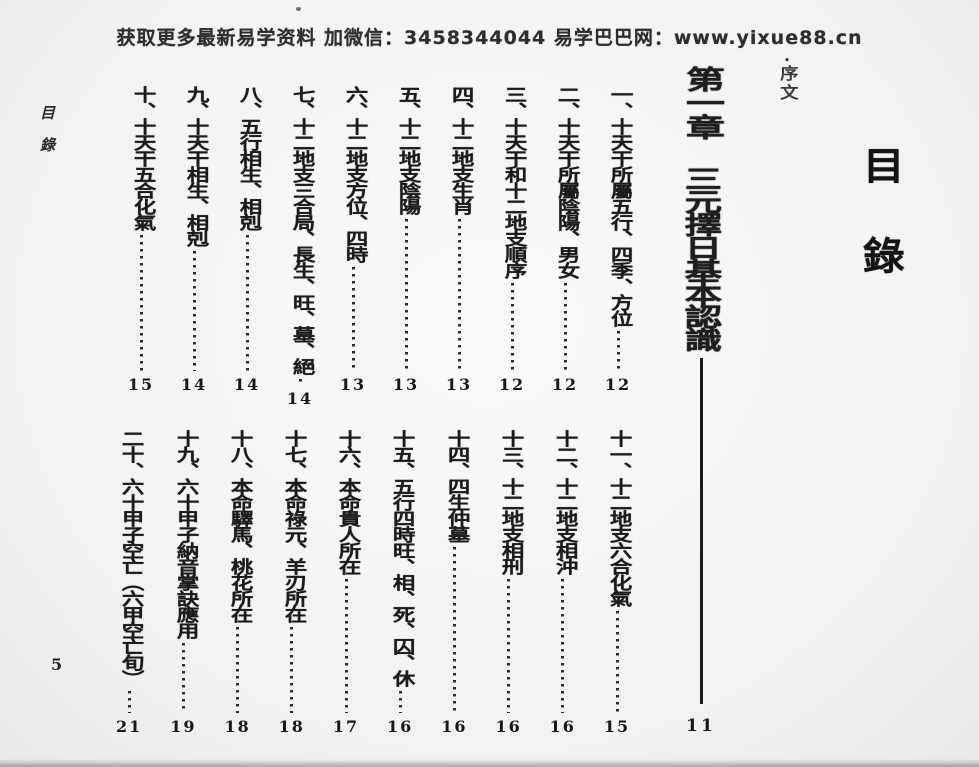 Image resolution: width=979 pixels, height=767 pixels. Describe the element at coordinates (184, 534) in the screenshot. I see `toc-entry-label: 十九、六十甲子納音掌訣應用` at that location.